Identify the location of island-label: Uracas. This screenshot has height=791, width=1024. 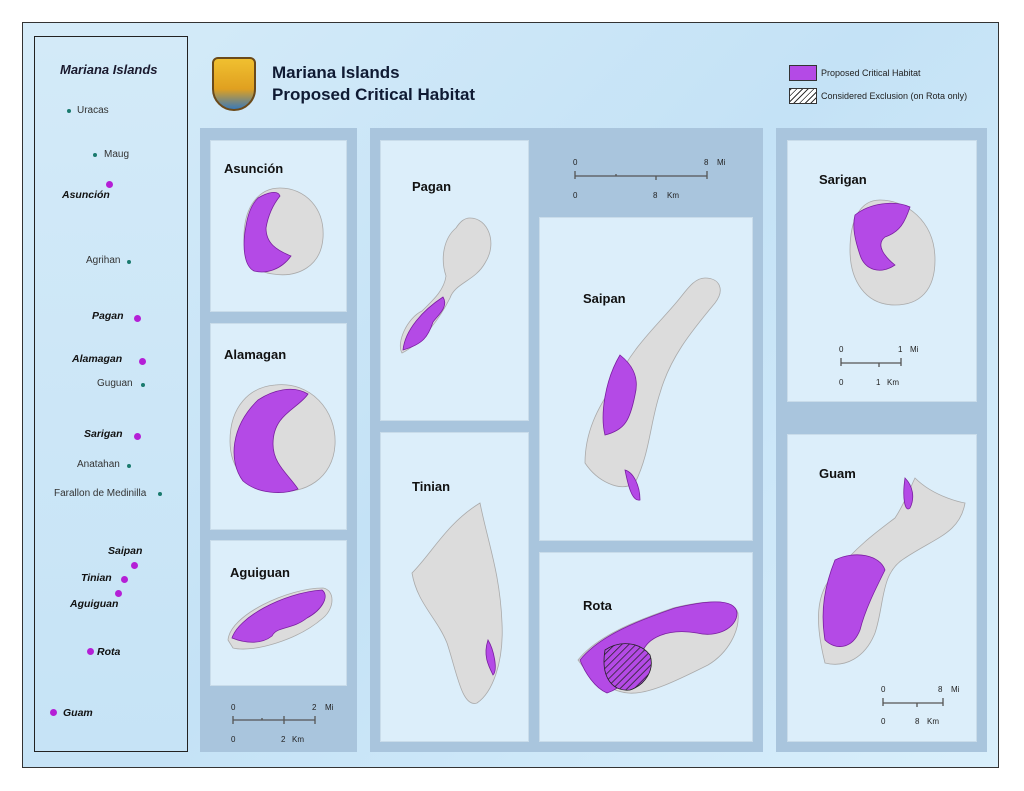
(93, 110).